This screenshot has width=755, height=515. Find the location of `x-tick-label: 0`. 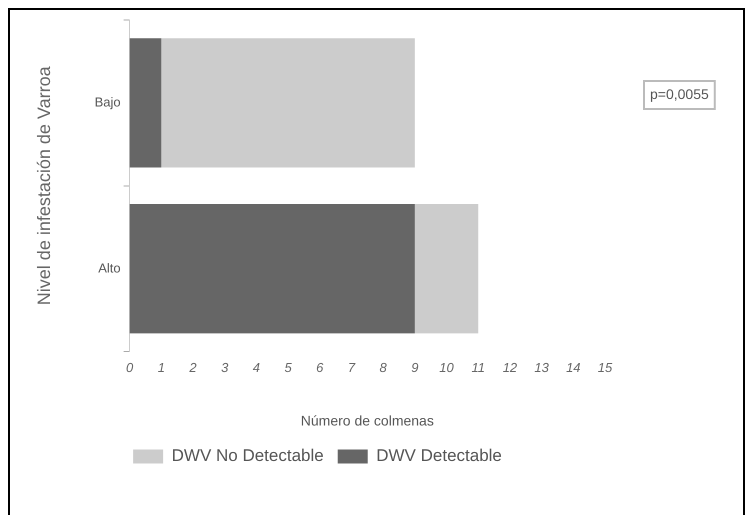

x-tick-label: 0 is located at coordinates (130, 368).